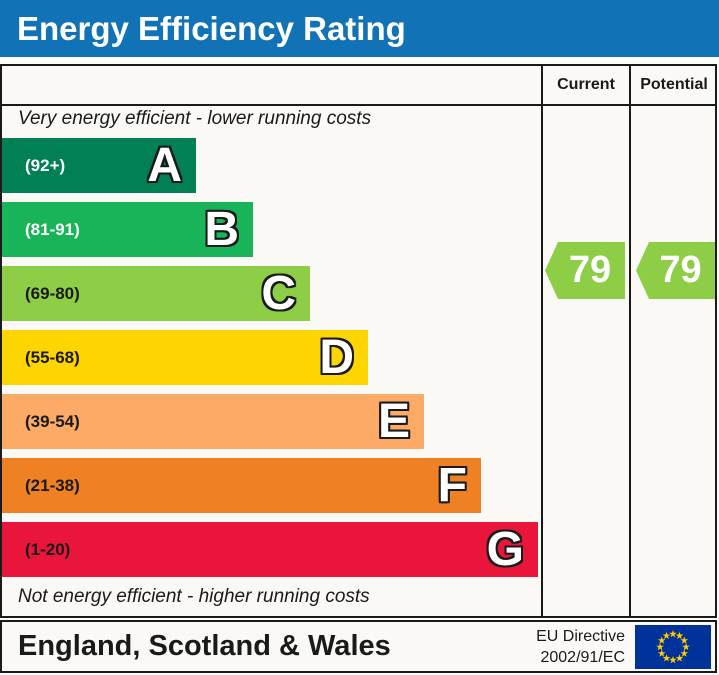 The height and width of the screenshot is (675, 719). Describe the element at coordinates (156, 293) in the screenshot. I see `band-c: (69-80) C` at that location.